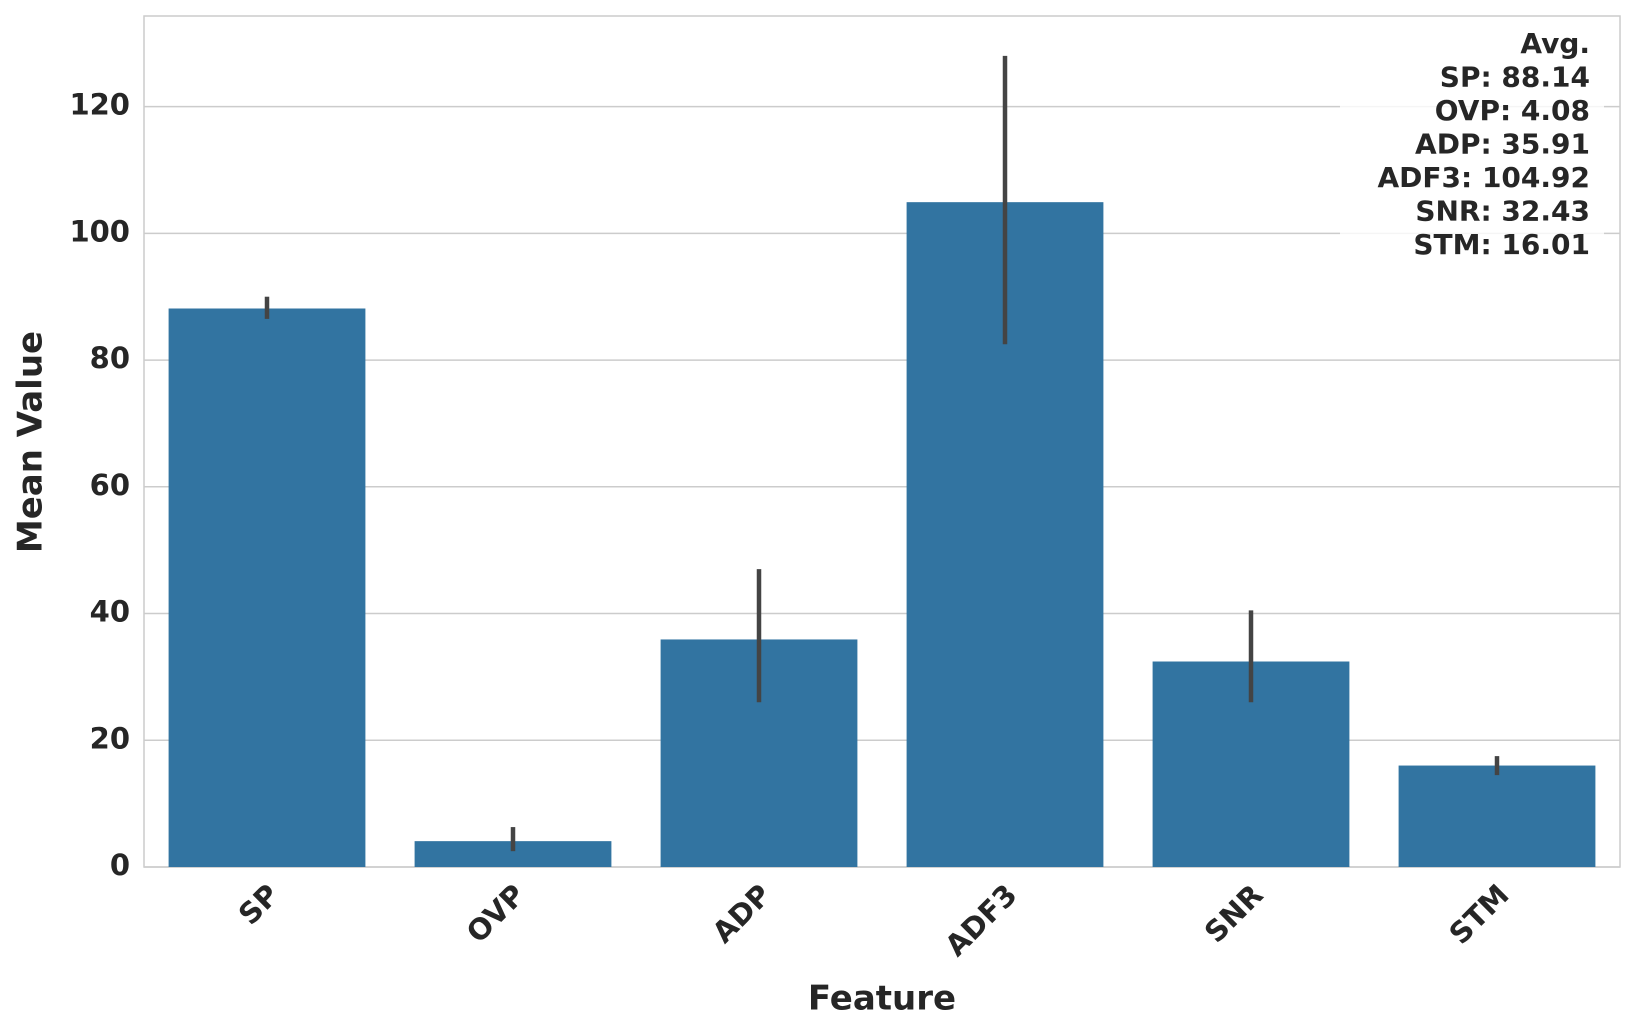  What do you see at coordinates (1483, 177) in the screenshot?
I see `annotation-line: ADF3: 104.92` at bounding box center [1483, 177].